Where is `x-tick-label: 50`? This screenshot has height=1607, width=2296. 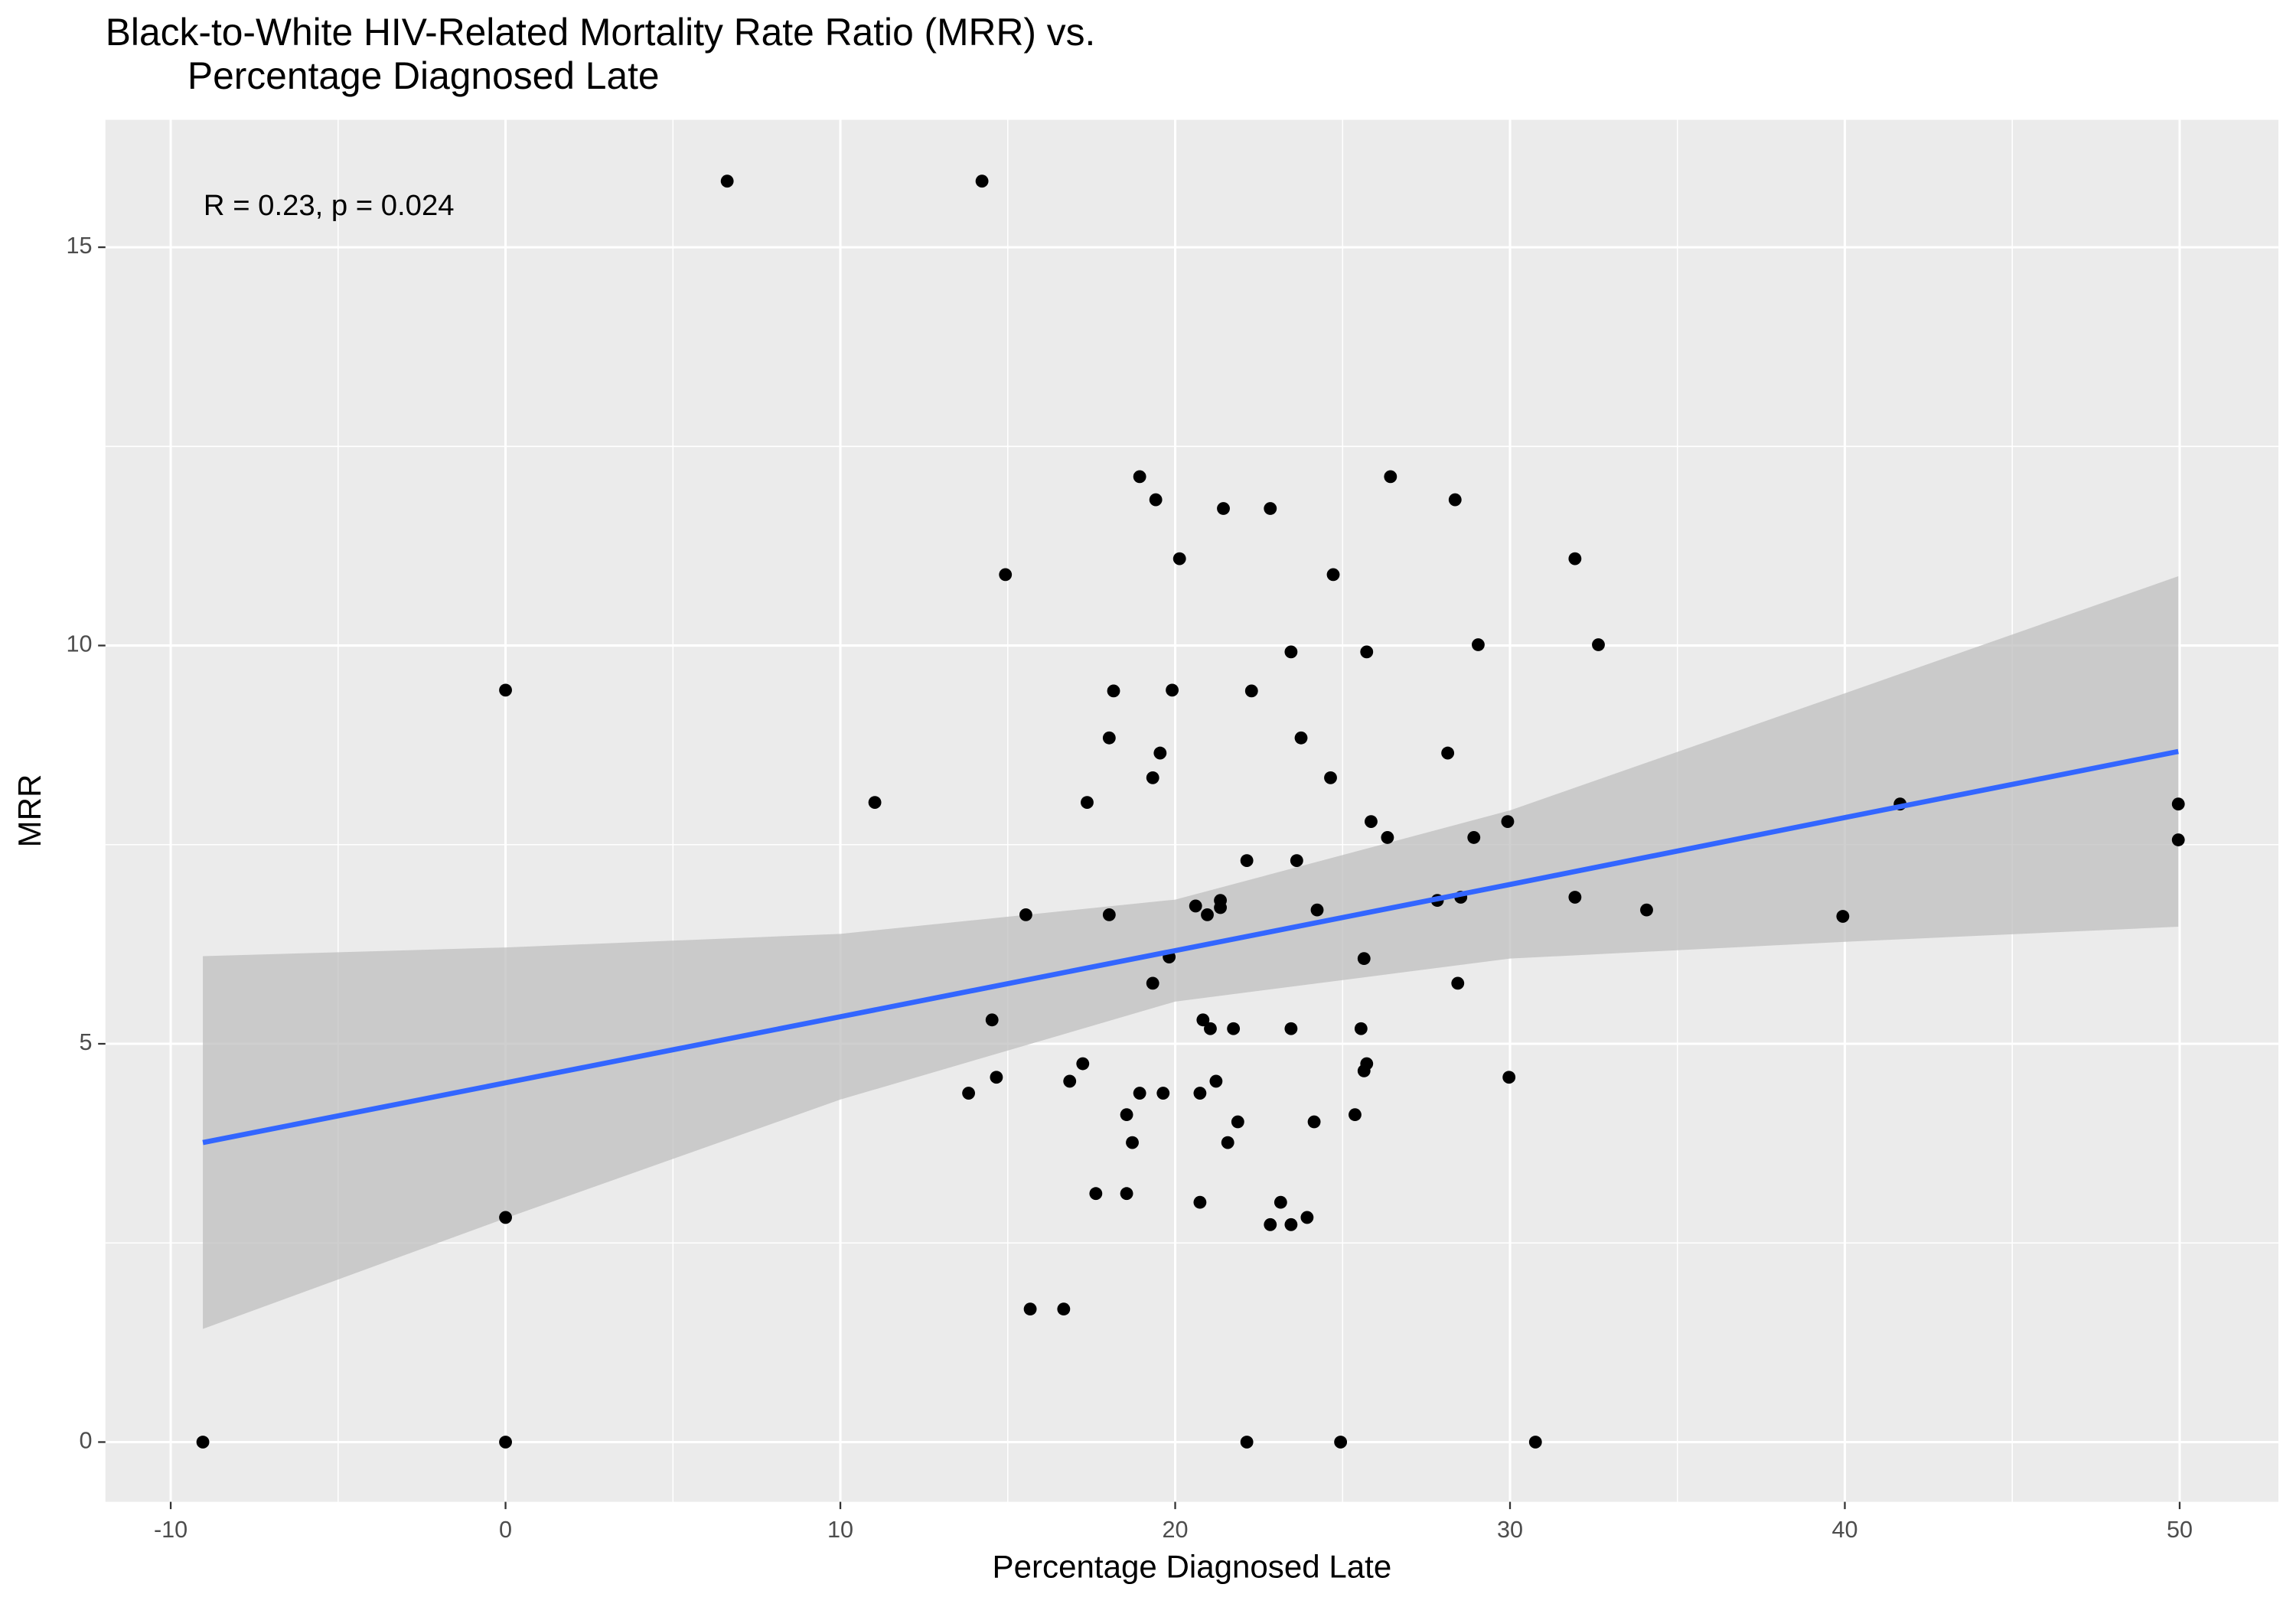 x-tick-label: 50 is located at coordinates (2180, 1530).